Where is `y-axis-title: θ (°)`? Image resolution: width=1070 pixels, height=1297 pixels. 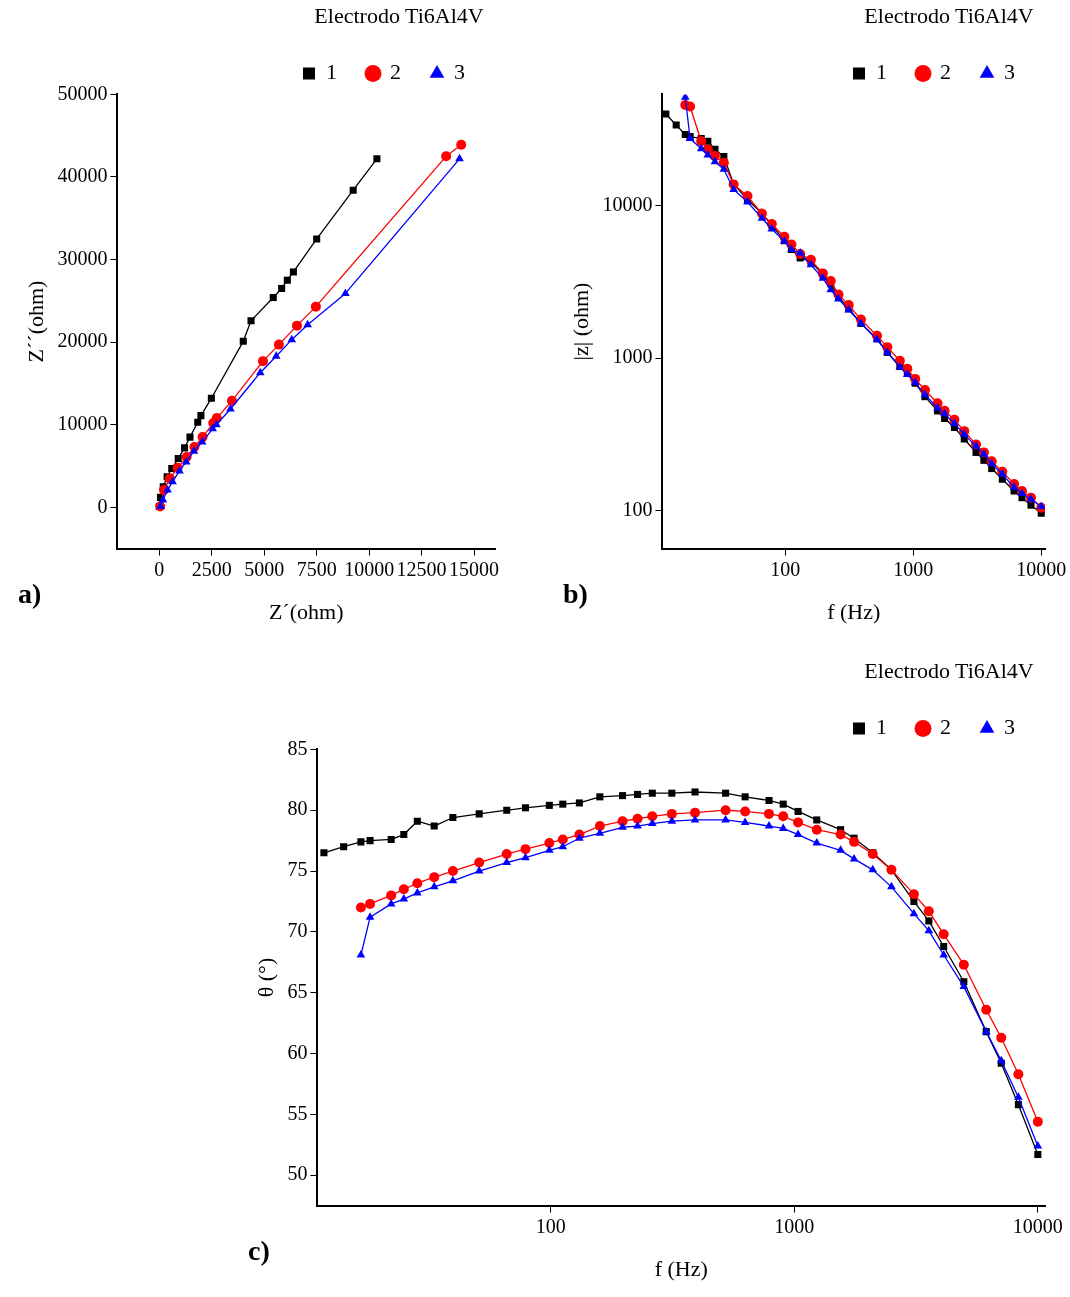
y-axis-title: θ (°) is located at coordinates (265, 977).